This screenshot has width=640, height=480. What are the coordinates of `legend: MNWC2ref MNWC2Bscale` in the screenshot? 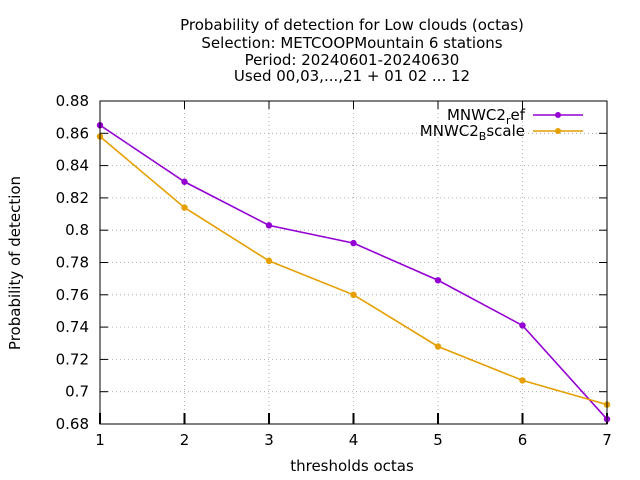 It's located at (501, 124).